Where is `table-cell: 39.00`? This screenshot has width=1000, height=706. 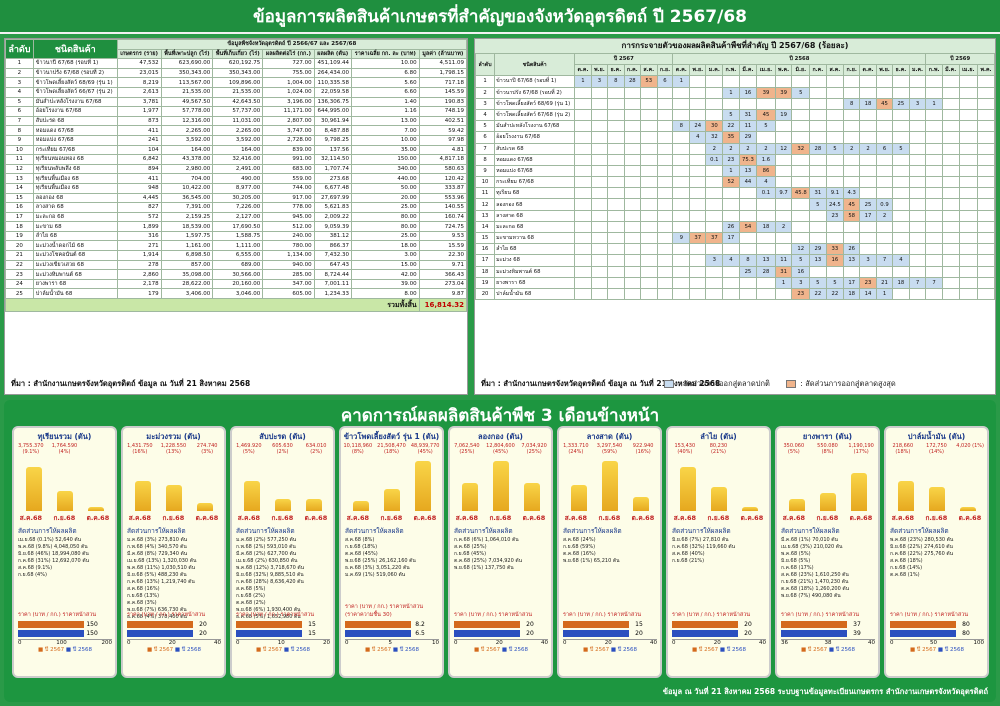
table-cell: 39.00 is located at coordinates (385, 284).